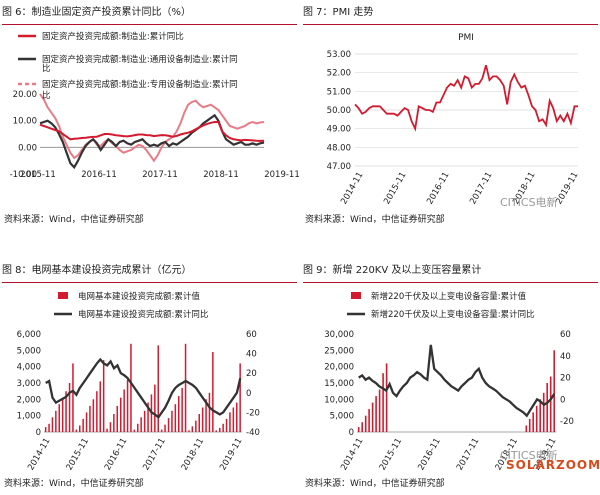 This screenshot has width=600, height=495. Describe the element at coordinates (339, 400) in the screenshot. I see `y-left-tick-label: 10,000` at that location.